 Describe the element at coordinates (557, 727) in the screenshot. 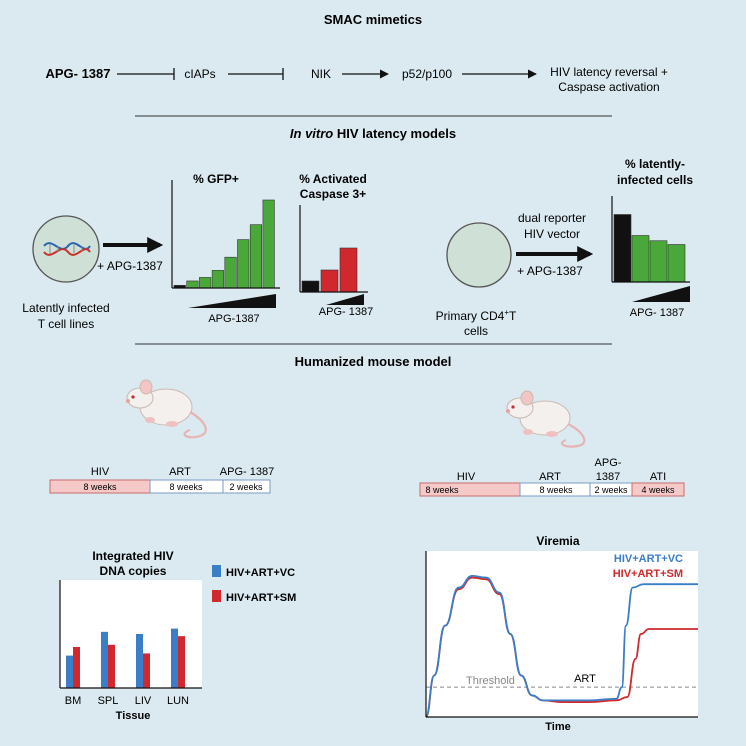

I see `viremia-chart-xlabel: Time` at that location.